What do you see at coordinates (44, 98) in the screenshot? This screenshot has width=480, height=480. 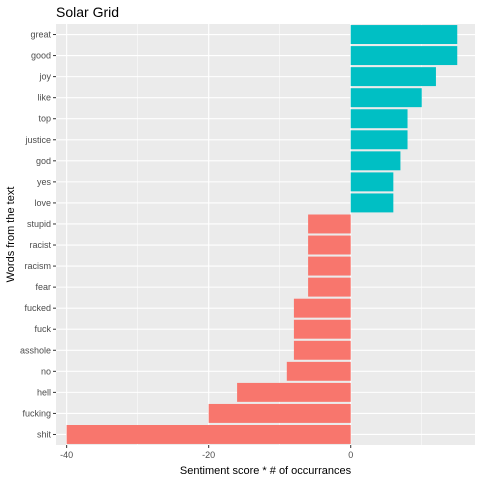 I see `y-tick-label: like` at bounding box center [44, 98].